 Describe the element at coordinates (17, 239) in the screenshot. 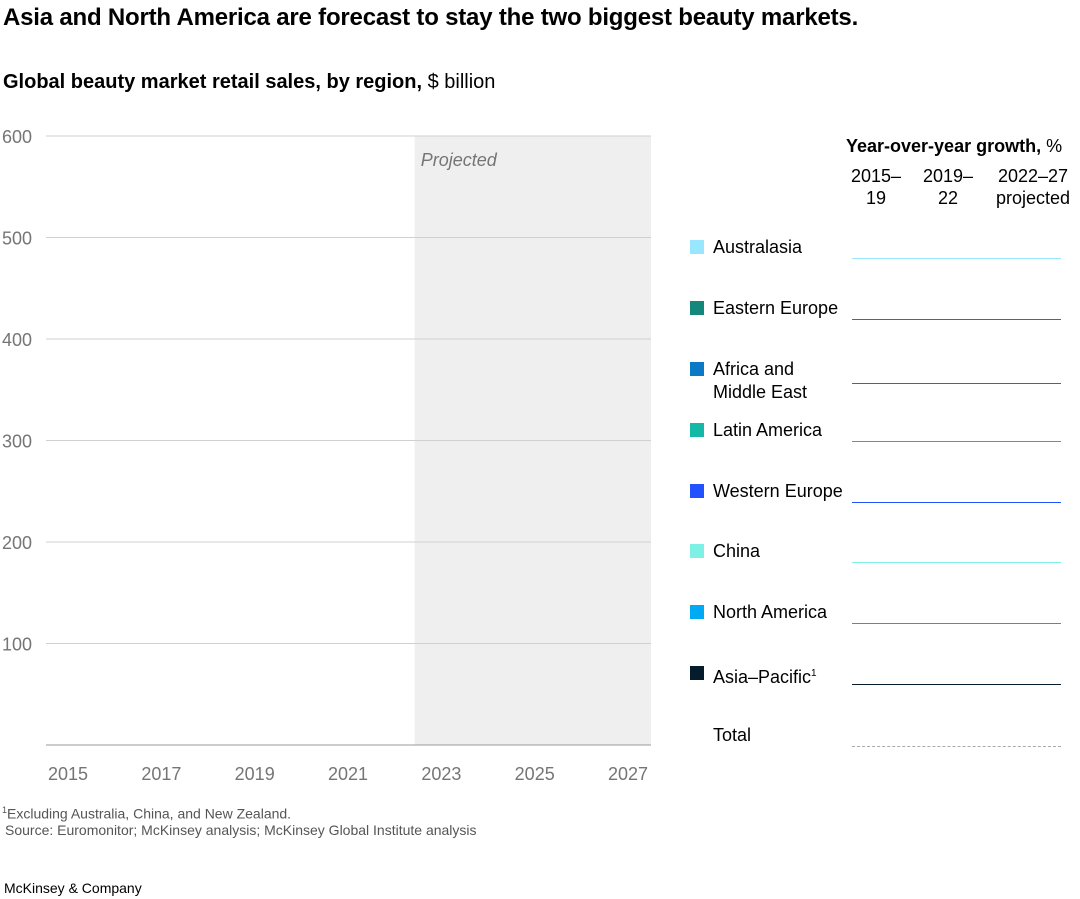

I see `y-tick-label: 500` at that location.